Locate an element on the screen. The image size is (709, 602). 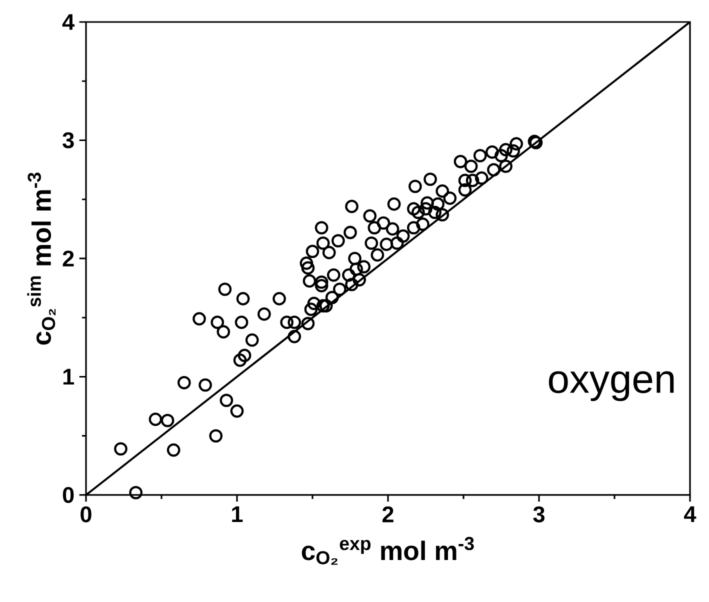
x-tick-label: 1 is located at coordinates (237, 514).